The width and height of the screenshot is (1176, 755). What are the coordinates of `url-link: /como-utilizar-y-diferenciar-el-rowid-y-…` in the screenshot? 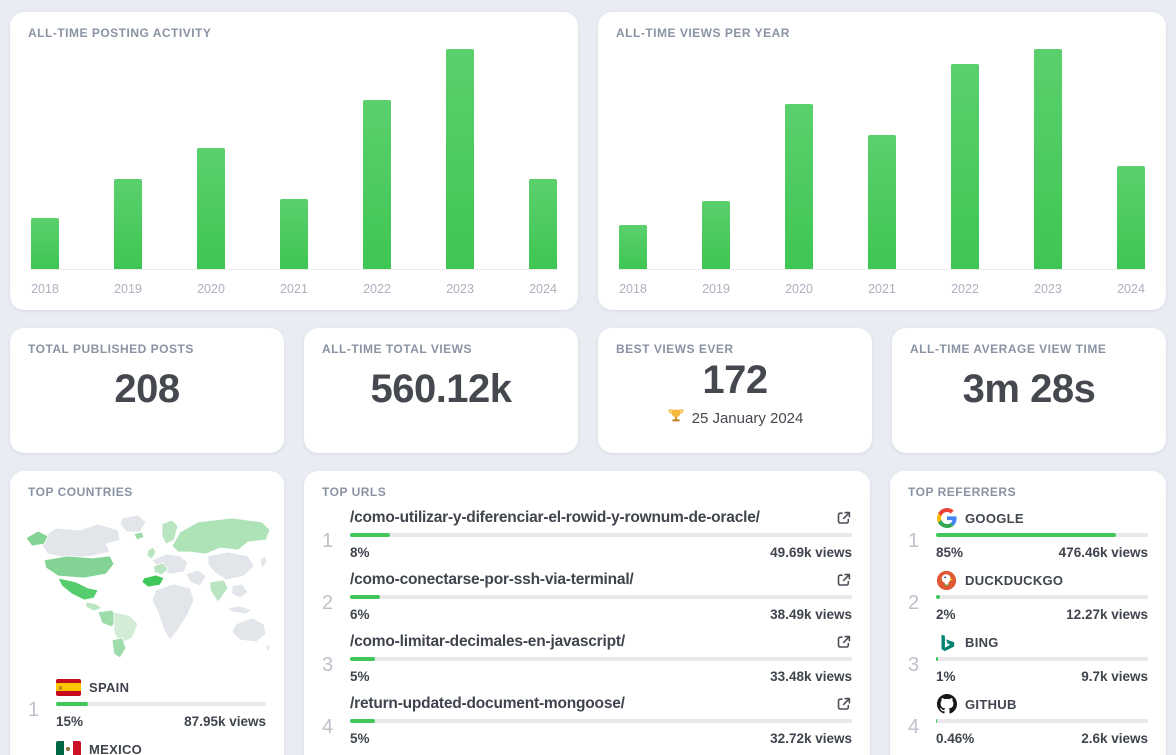 It's located at (555, 517).